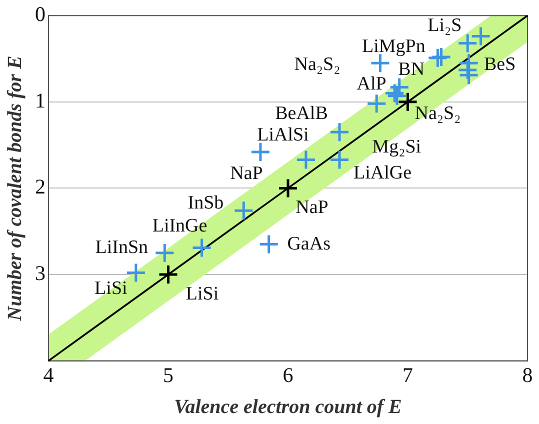  I want to click on y-tick-label: 3, so click(40, 273).